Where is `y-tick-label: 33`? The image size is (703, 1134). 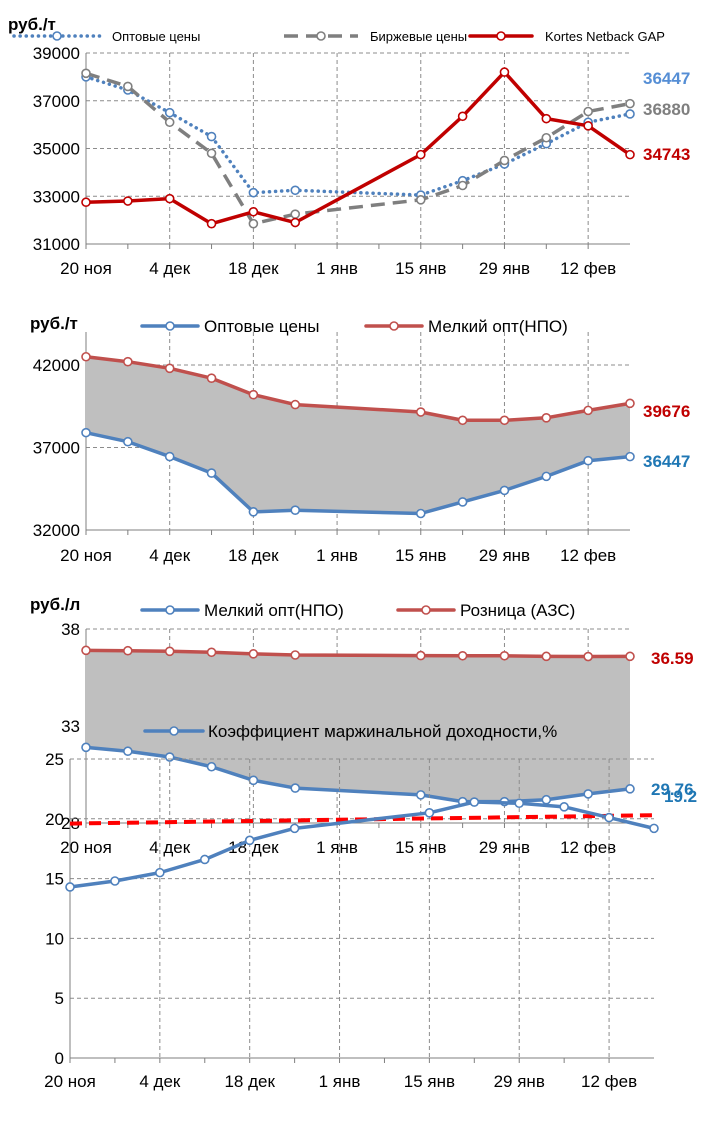 y-tick-label: 33 is located at coordinates (70, 726).